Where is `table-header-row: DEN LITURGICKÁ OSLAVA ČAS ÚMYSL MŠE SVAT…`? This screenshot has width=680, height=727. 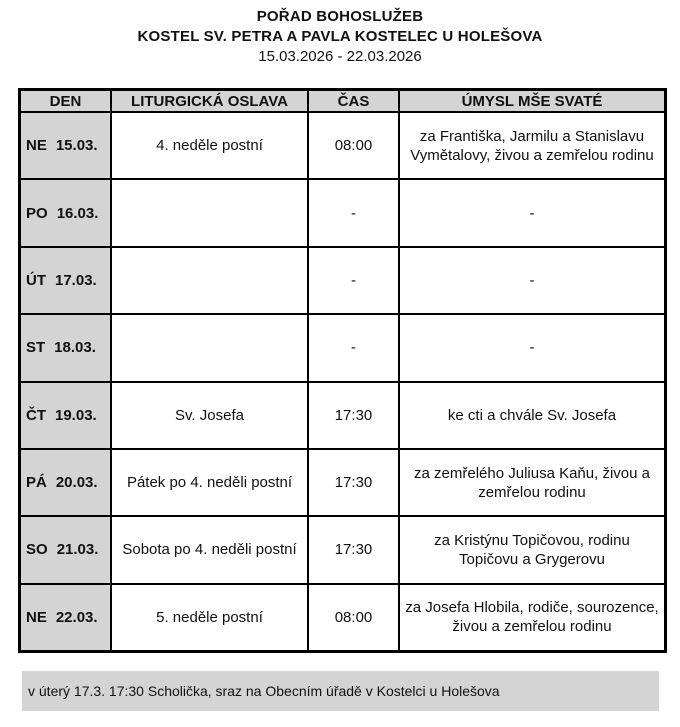 table-header-row: DEN LITURGICKÁ OSLAVA ČAS ÚMYSL MŠE SVAT… is located at coordinates (342, 102).